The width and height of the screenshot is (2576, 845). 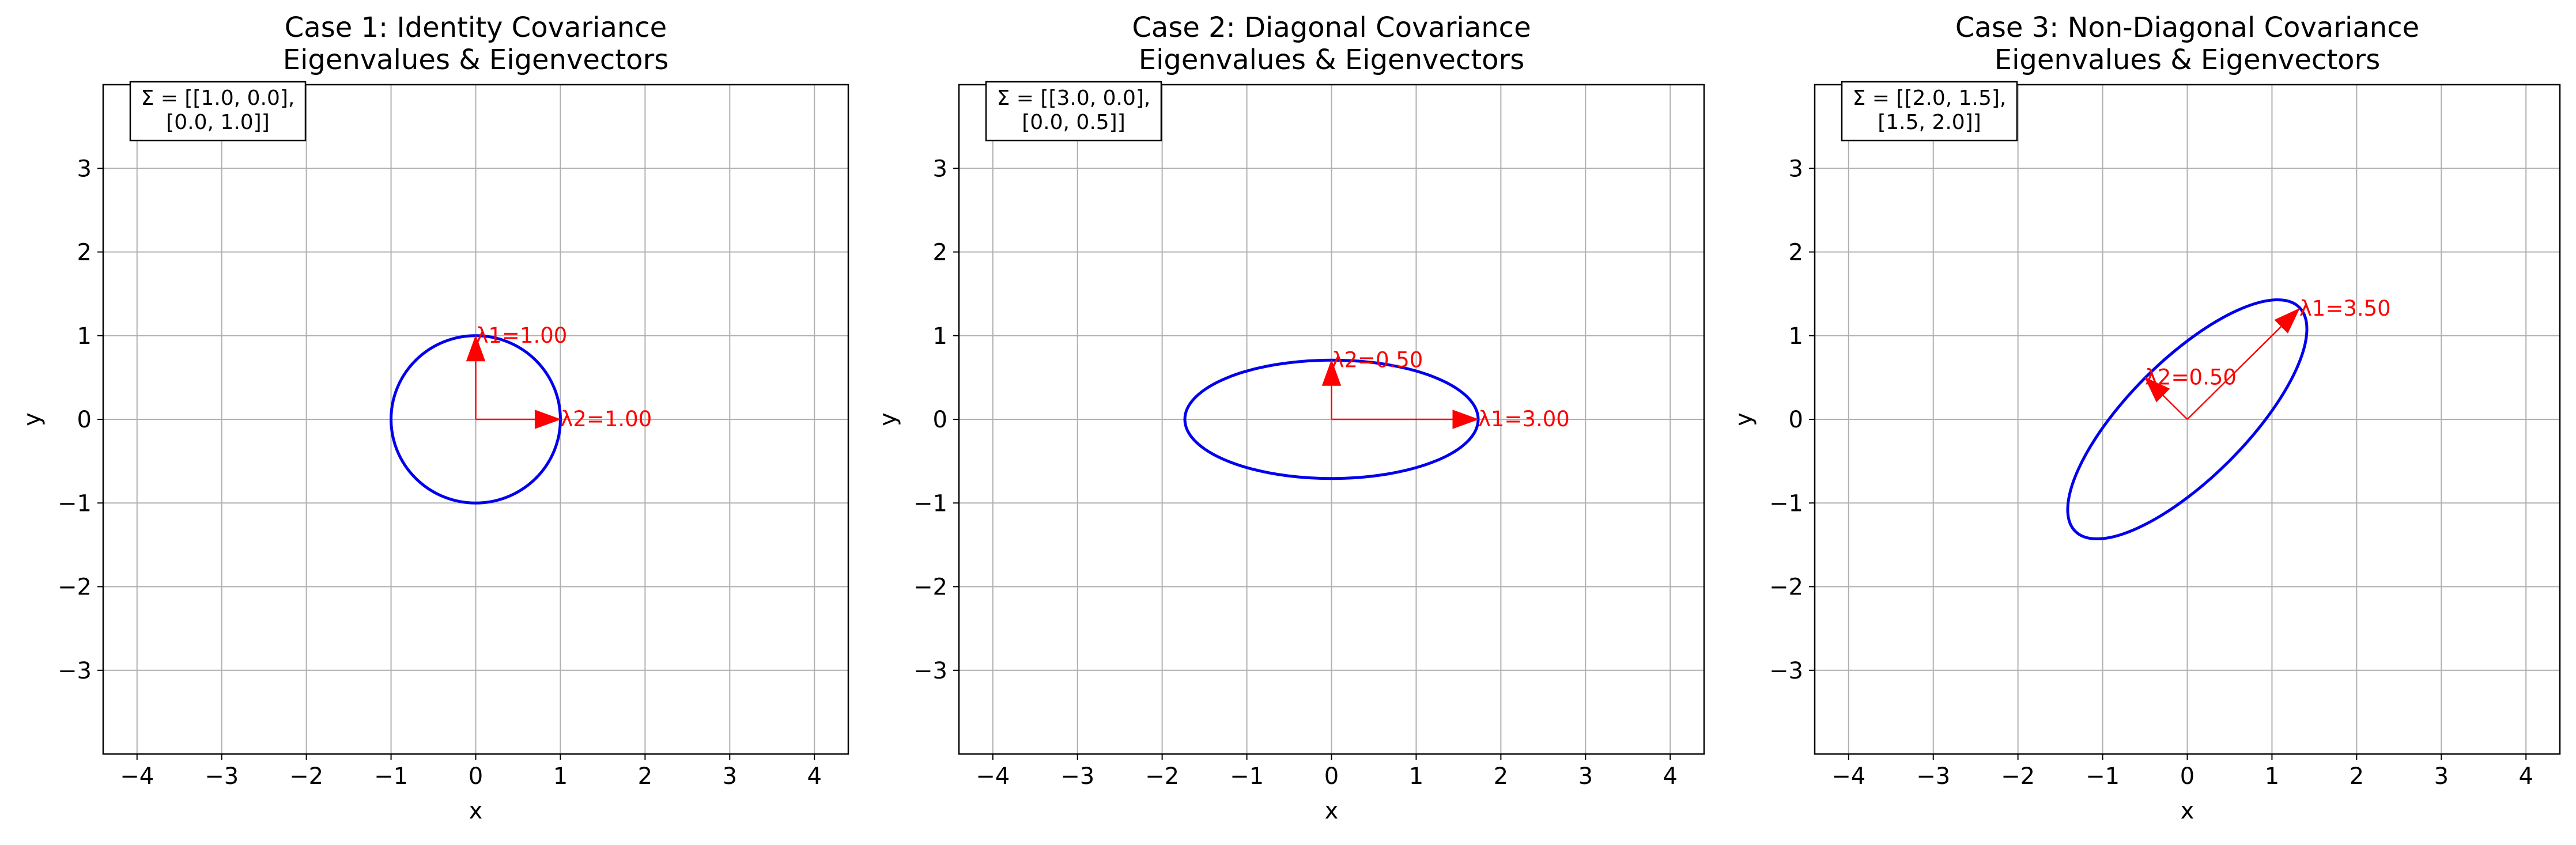 What do you see at coordinates (1524, 419) in the screenshot?
I see `eigenvalue-label-1: λ1=3.00` at bounding box center [1524, 419].